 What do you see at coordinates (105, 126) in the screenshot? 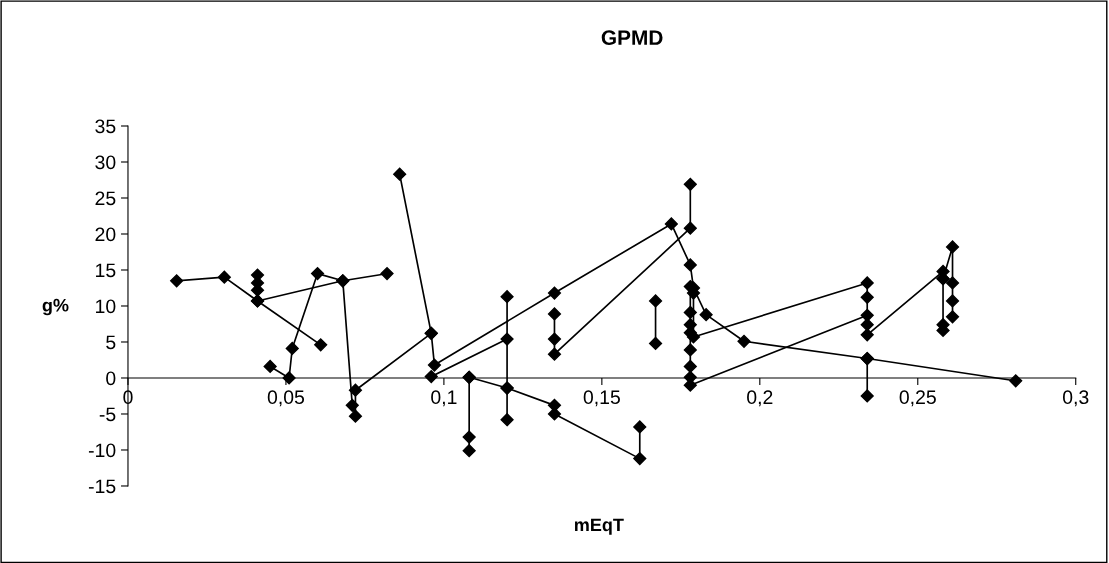
I see `y-tick-label: 35` at bounding box center [105, 126].